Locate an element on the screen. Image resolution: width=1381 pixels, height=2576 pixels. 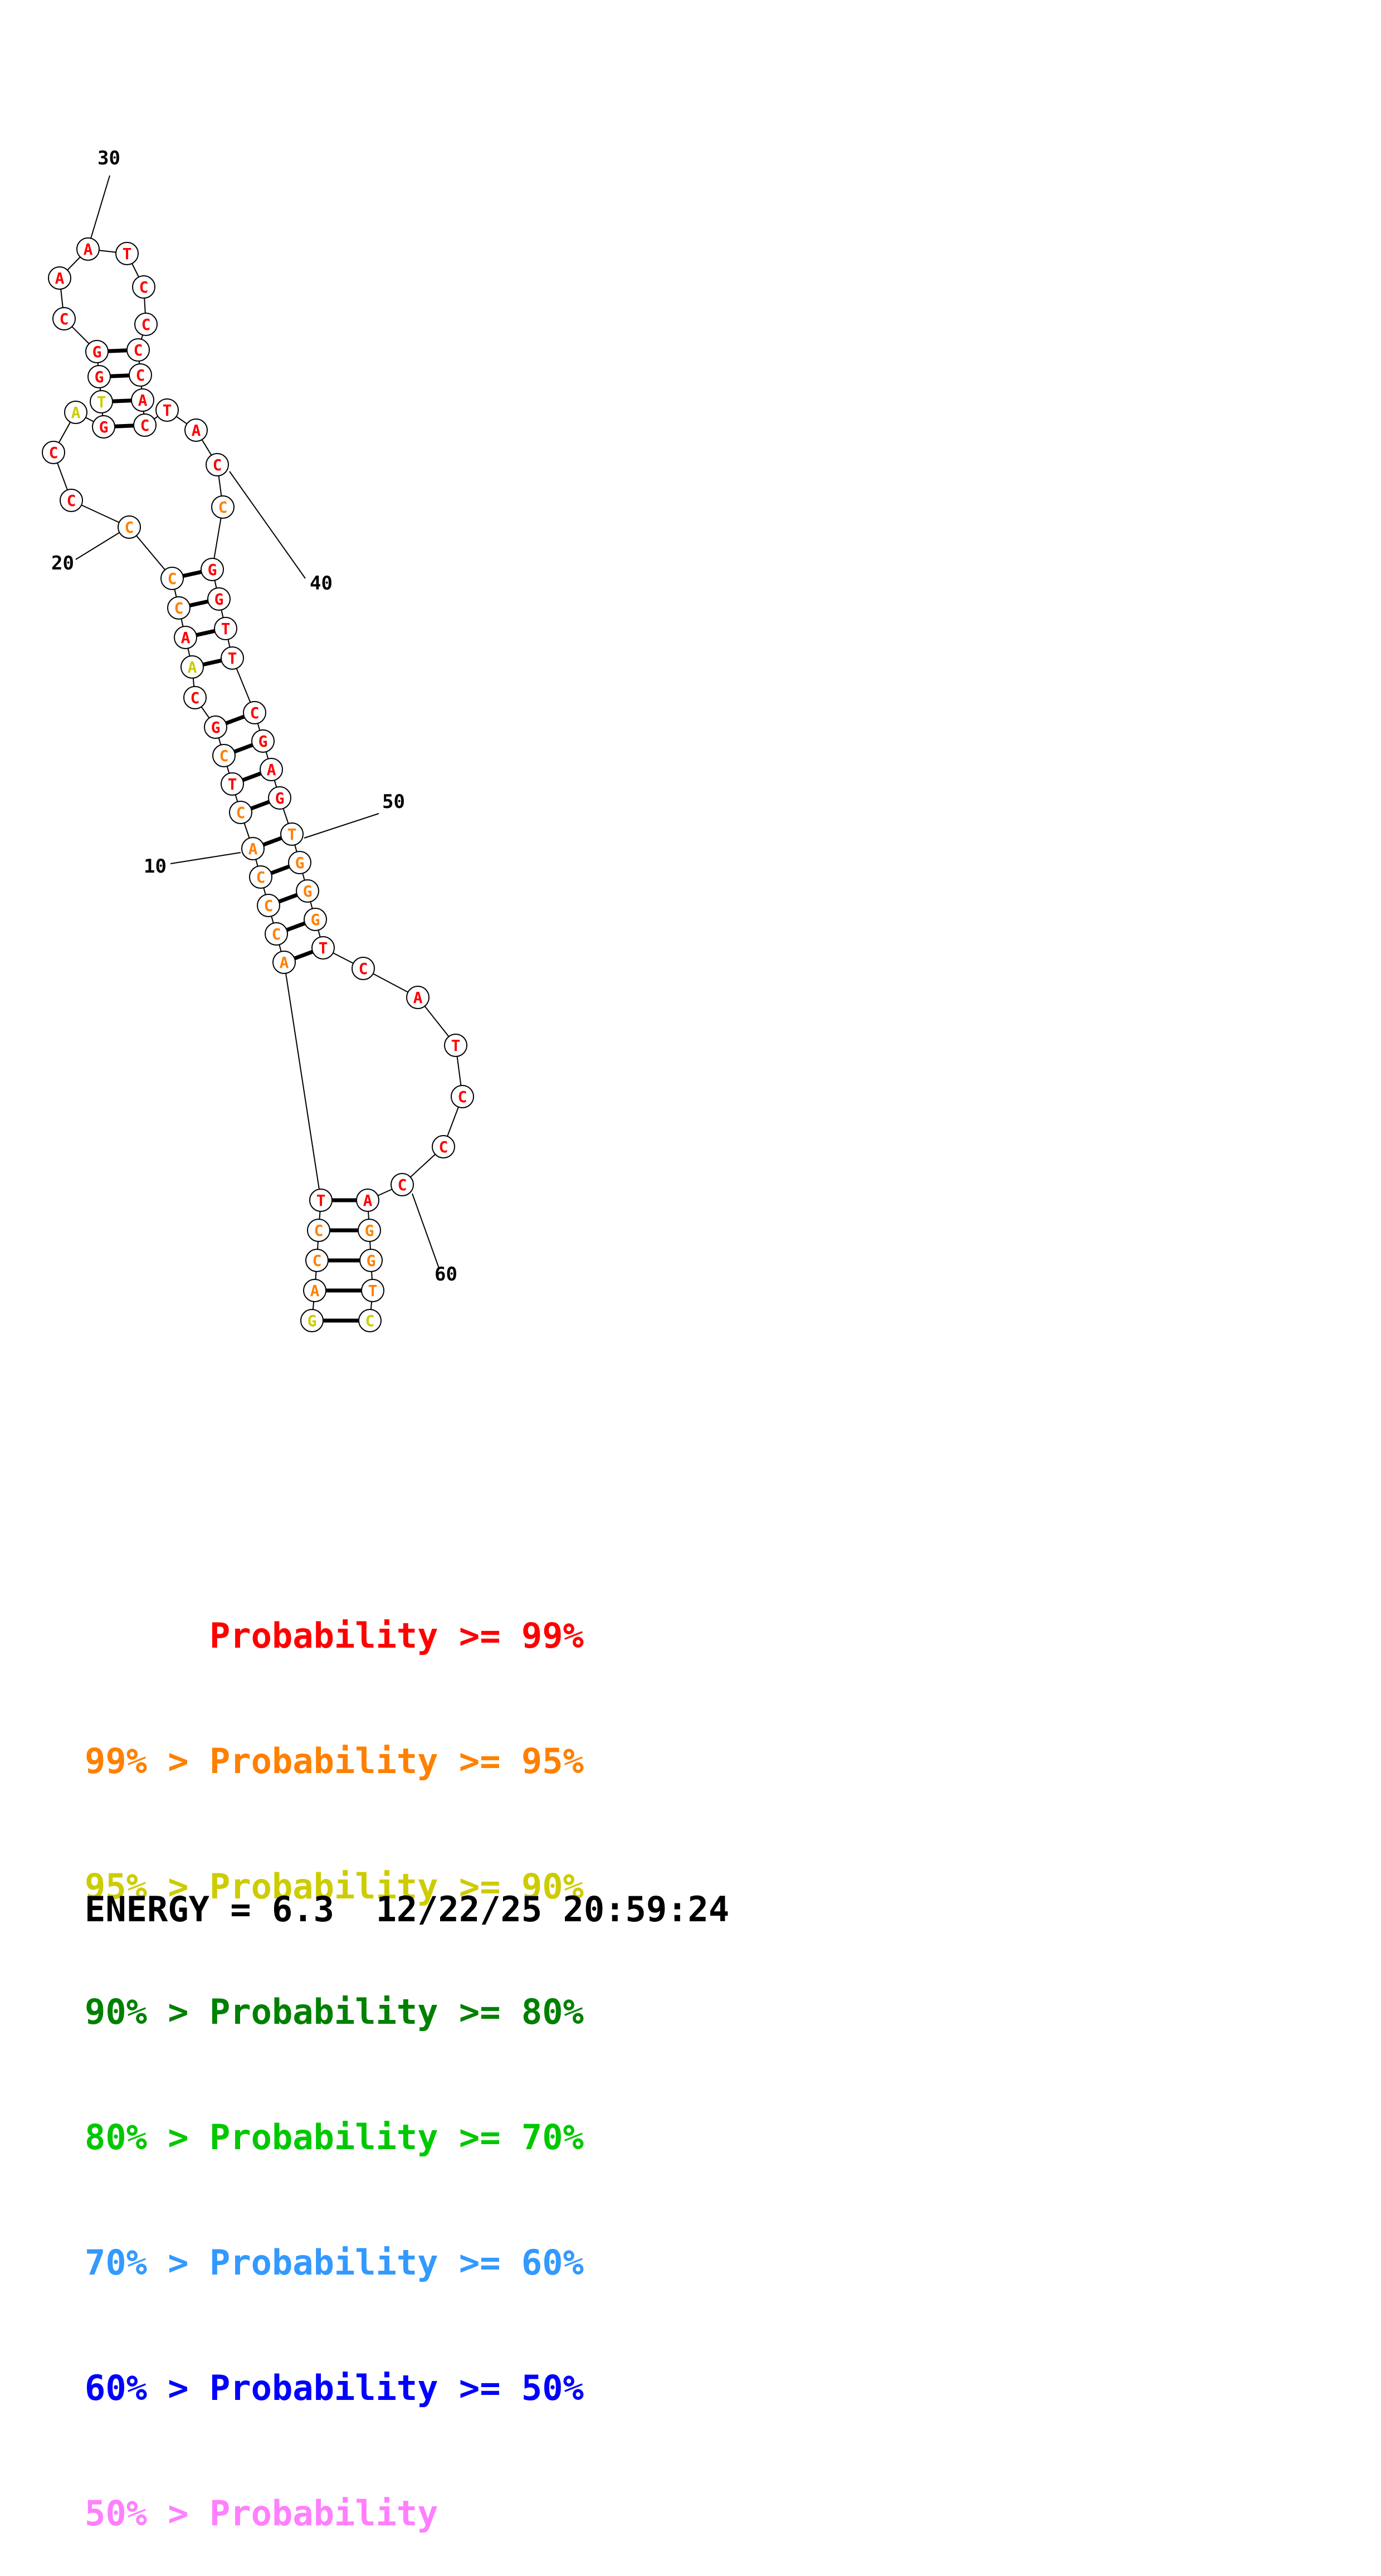
legend-line: 90% > Probability >= 80% is located at coordinates (334, 2012).